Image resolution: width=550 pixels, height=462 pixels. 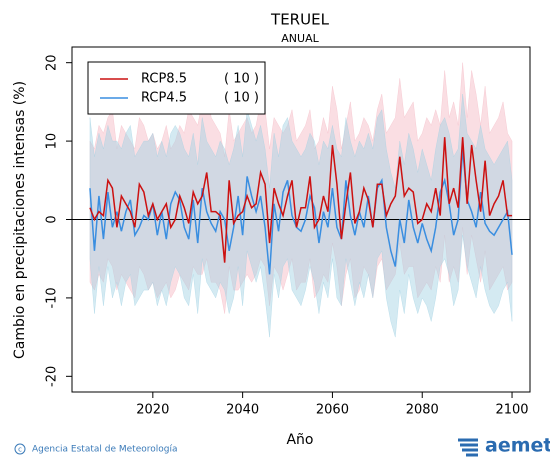 What do you see at coordinates (52, 219) in the screenshot?
I see `y-tick-label: 0` at bounding box center [52, 219].